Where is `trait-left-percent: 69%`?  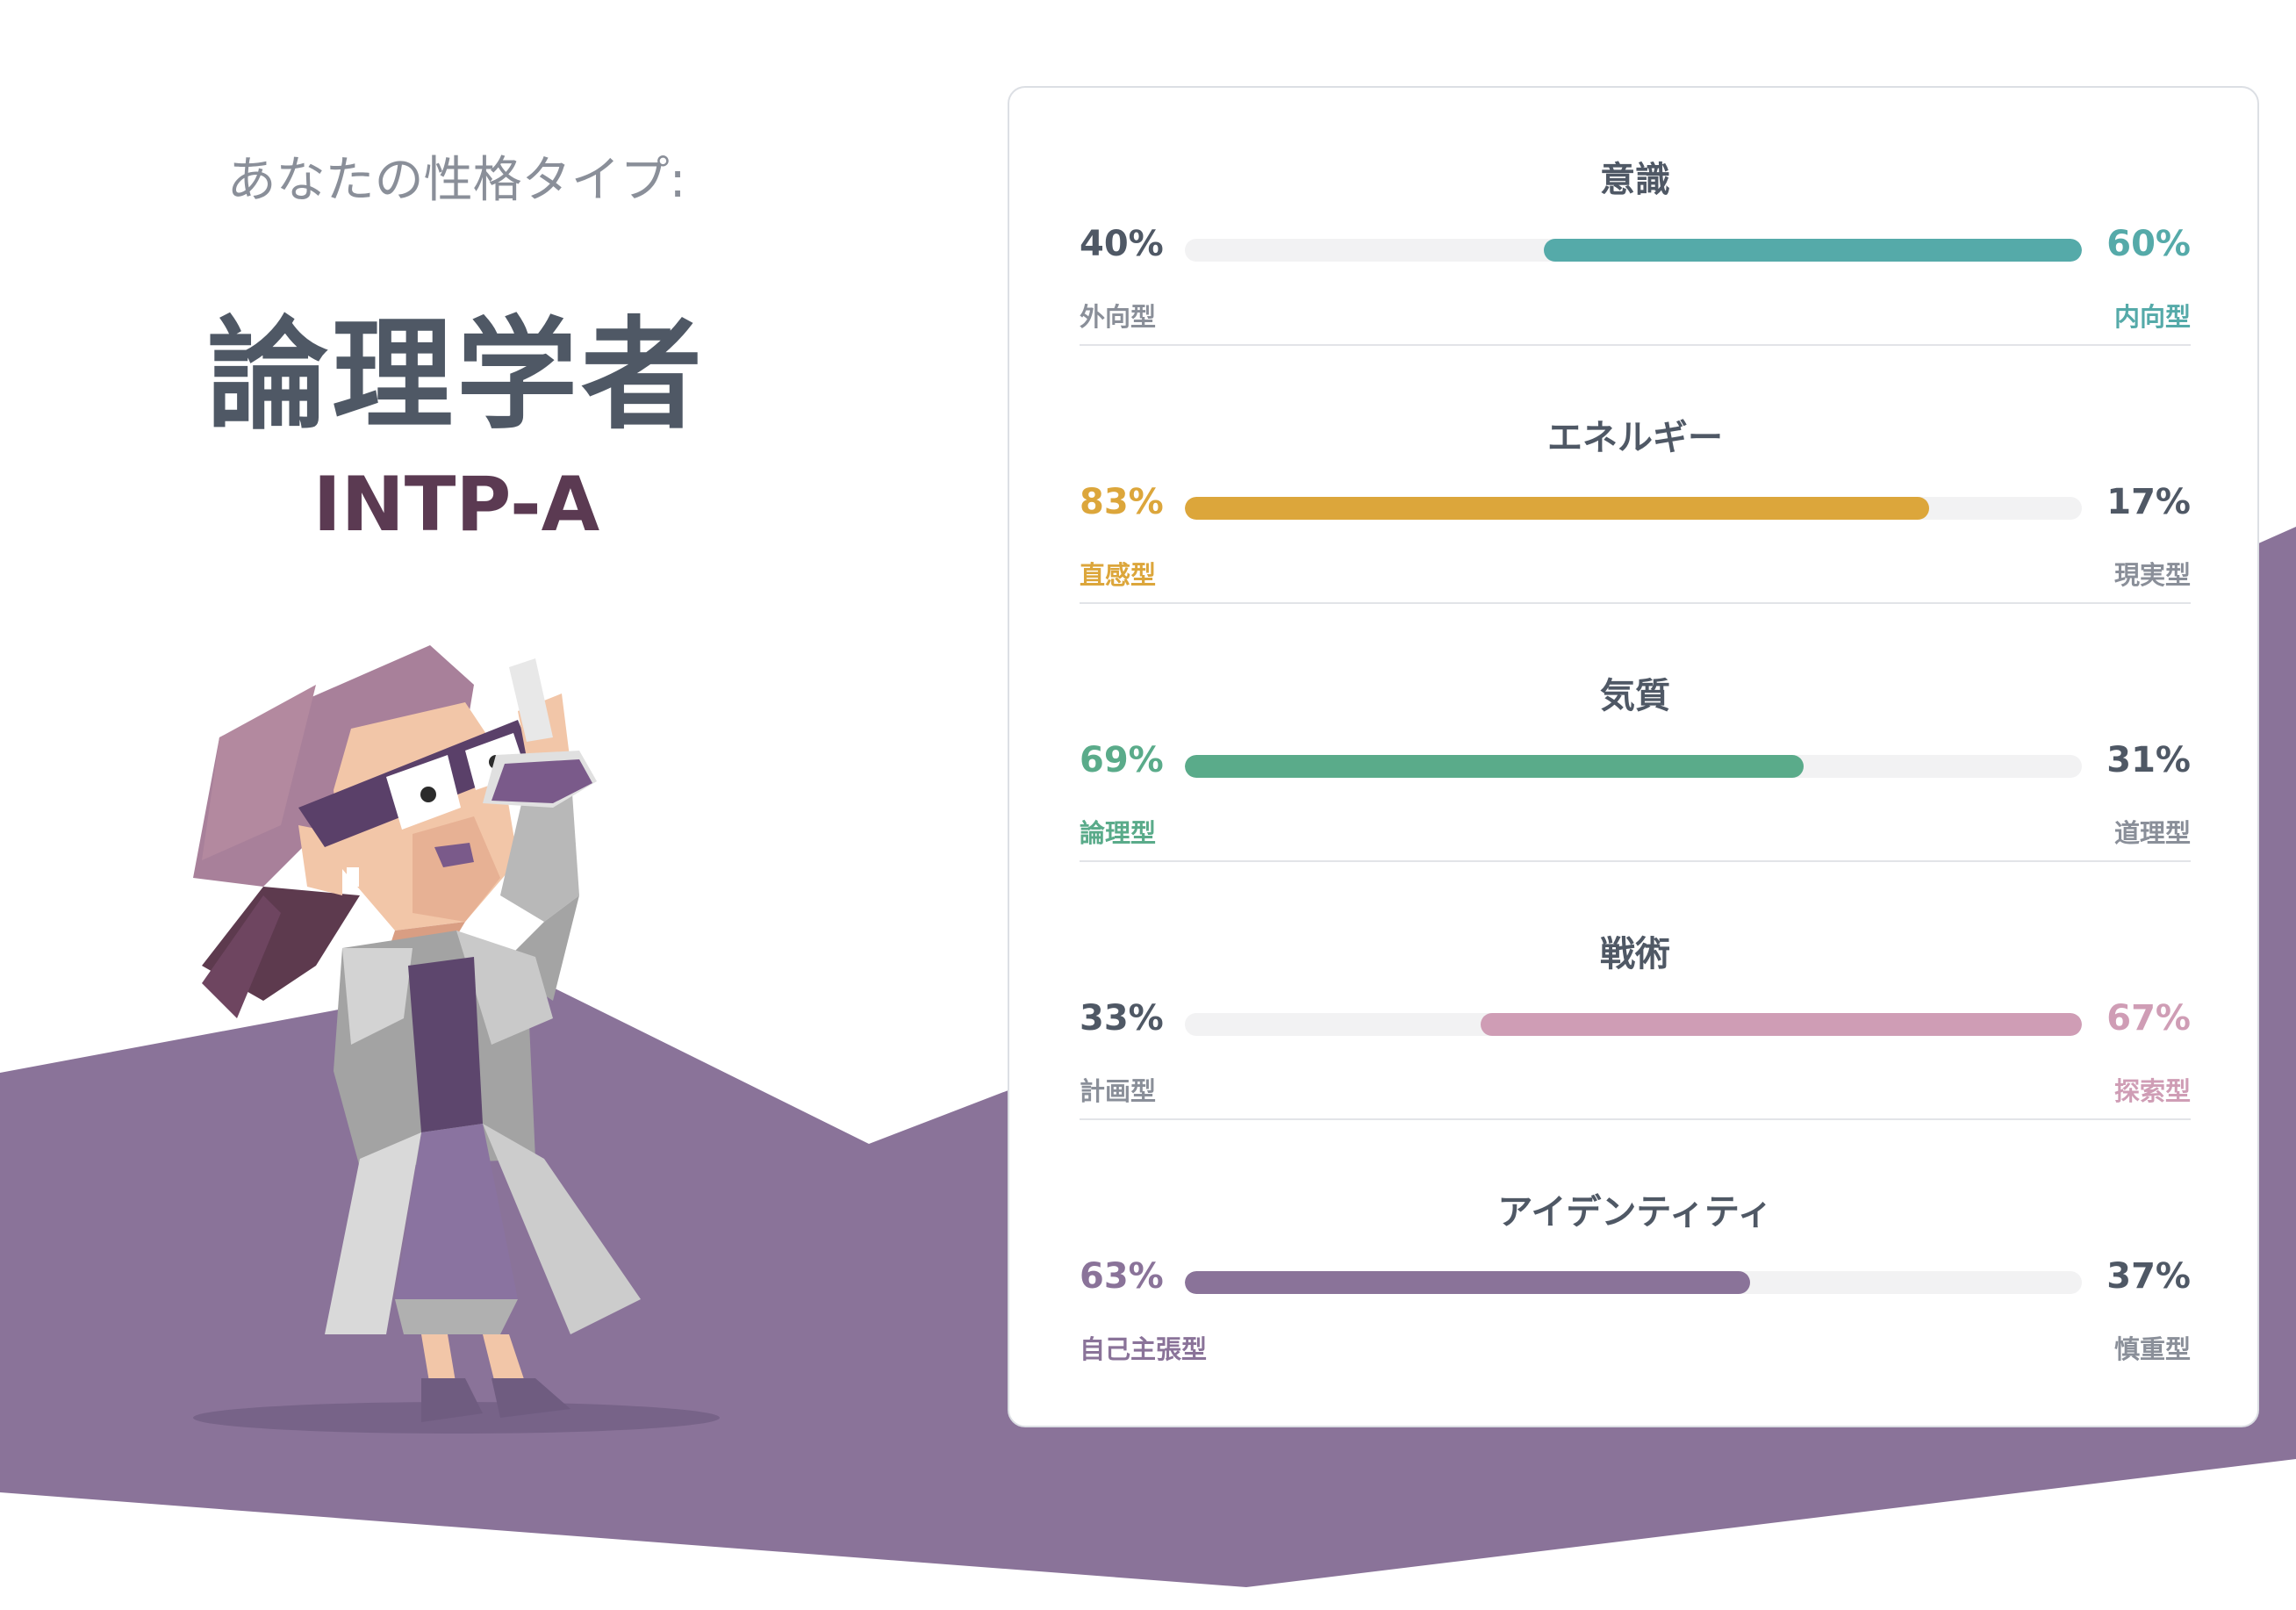 trait-left-percent: 69% is located at coordinates (1122, 760).